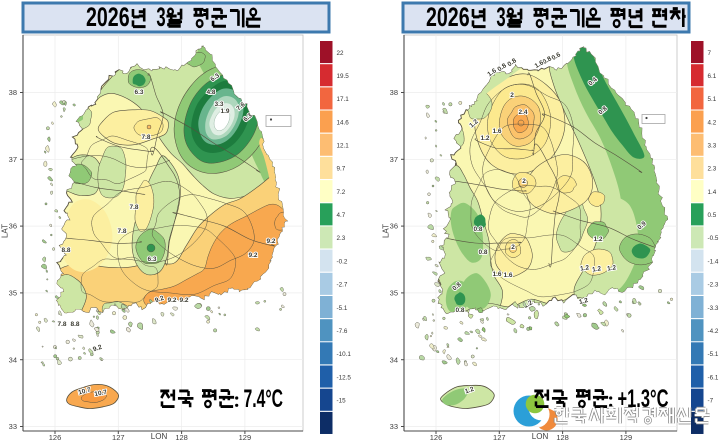  Describe the element at coordinates (712, 215) in the screenshot. I see `svg-text: 0.5` at that location.